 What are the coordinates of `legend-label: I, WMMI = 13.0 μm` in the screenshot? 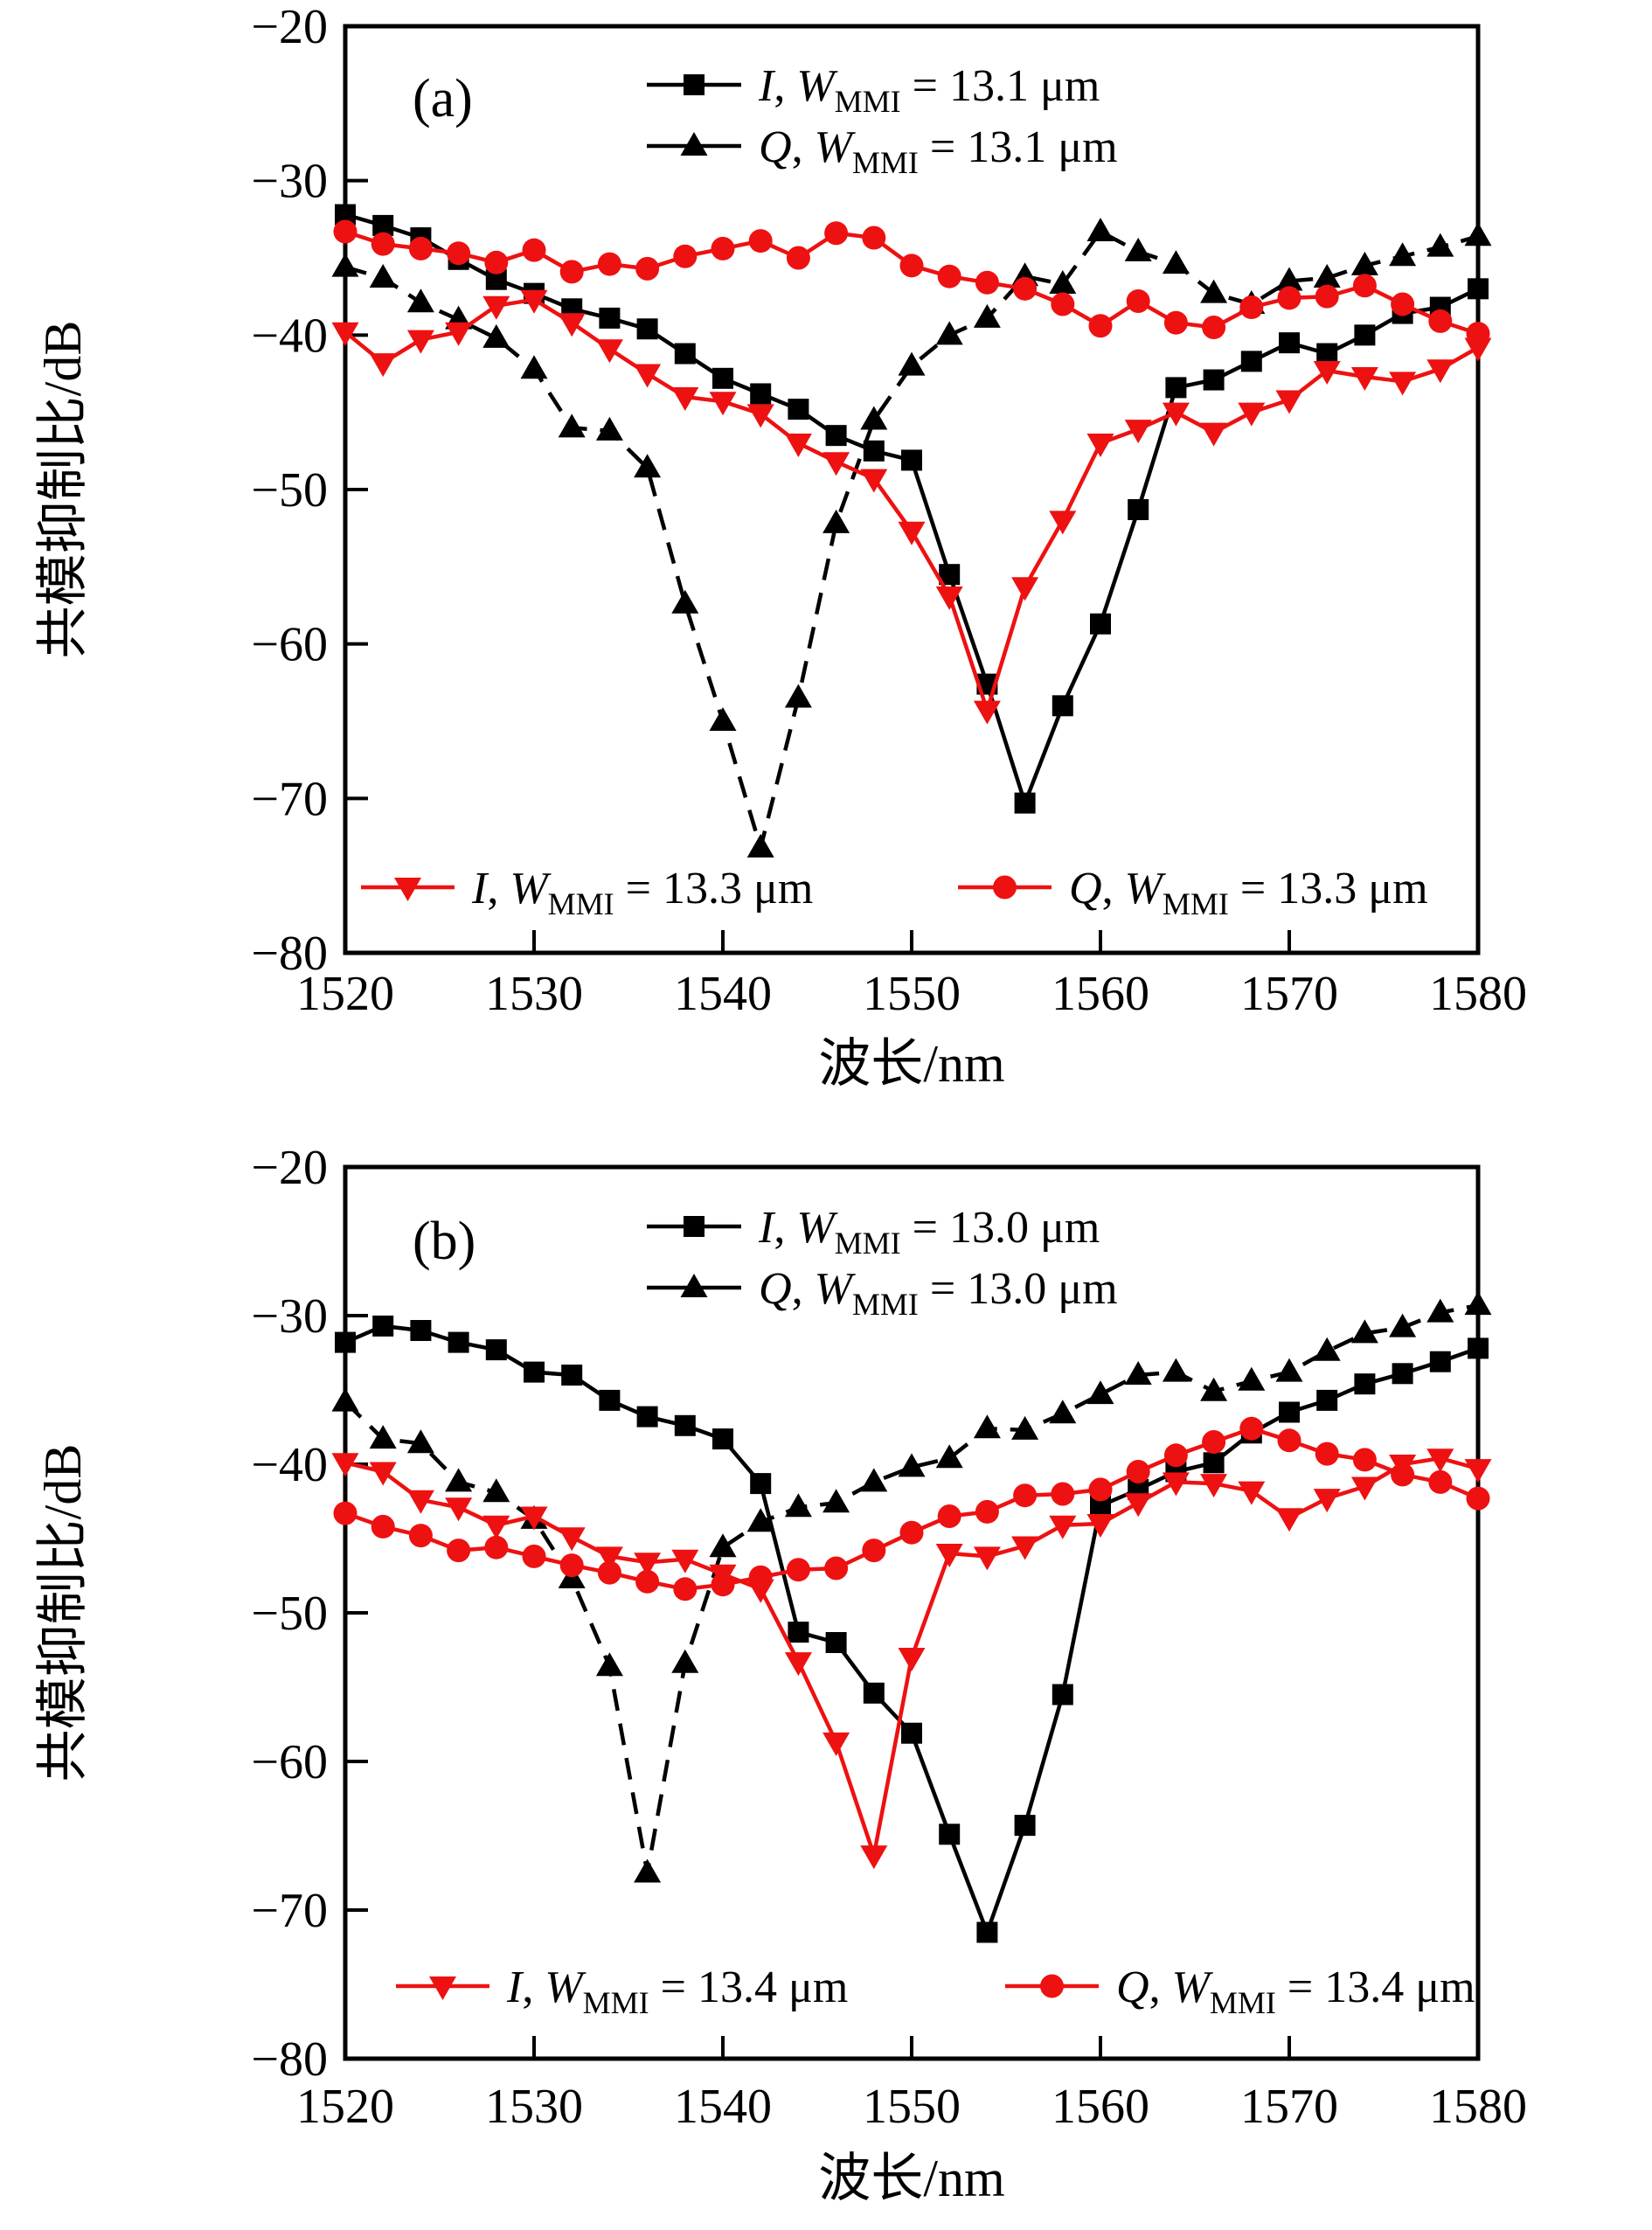 It's located at (929, 1232).